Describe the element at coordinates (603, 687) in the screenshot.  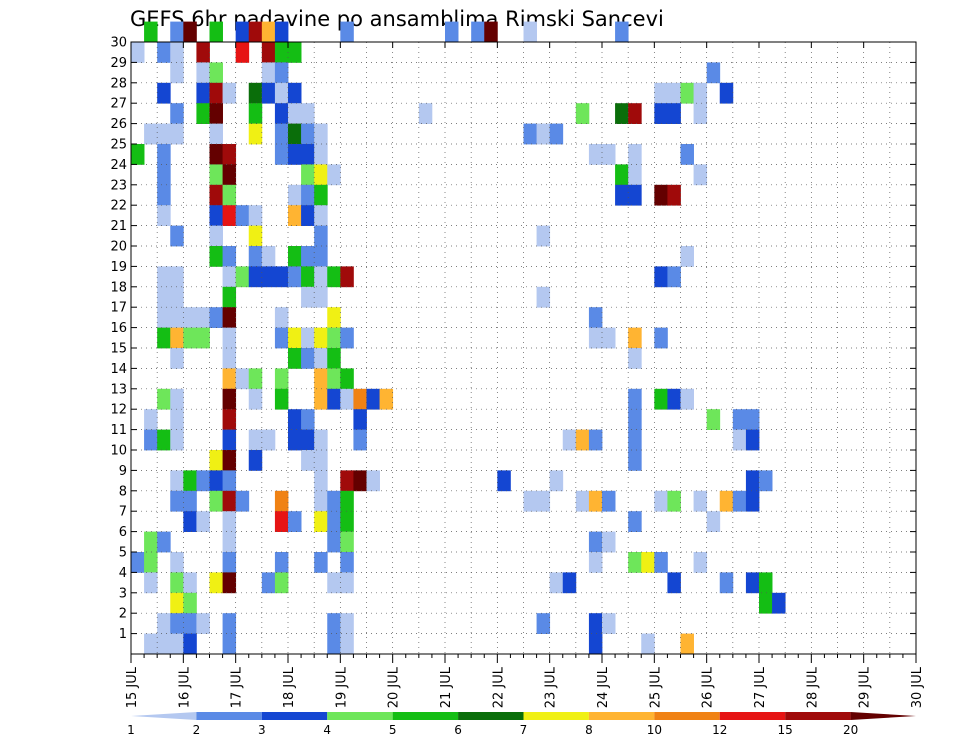
I see `x-tick-label: 24 JUL` at that location.